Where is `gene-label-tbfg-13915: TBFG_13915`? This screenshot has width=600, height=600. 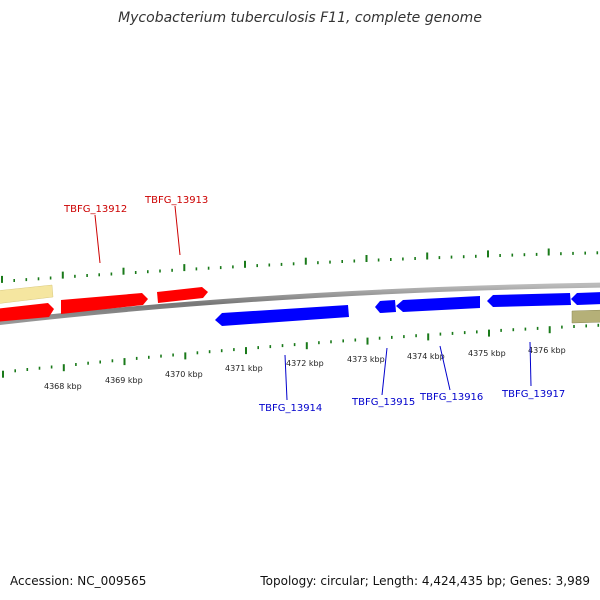 gene-label-tbfg-13915: TBFG_13915 is located at coordinates (383, 402).